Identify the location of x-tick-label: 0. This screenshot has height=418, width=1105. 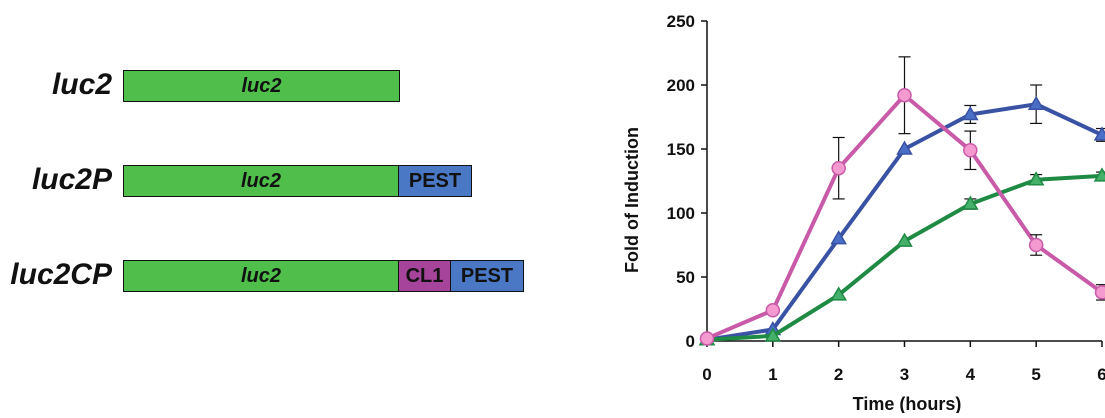
(706, 374).